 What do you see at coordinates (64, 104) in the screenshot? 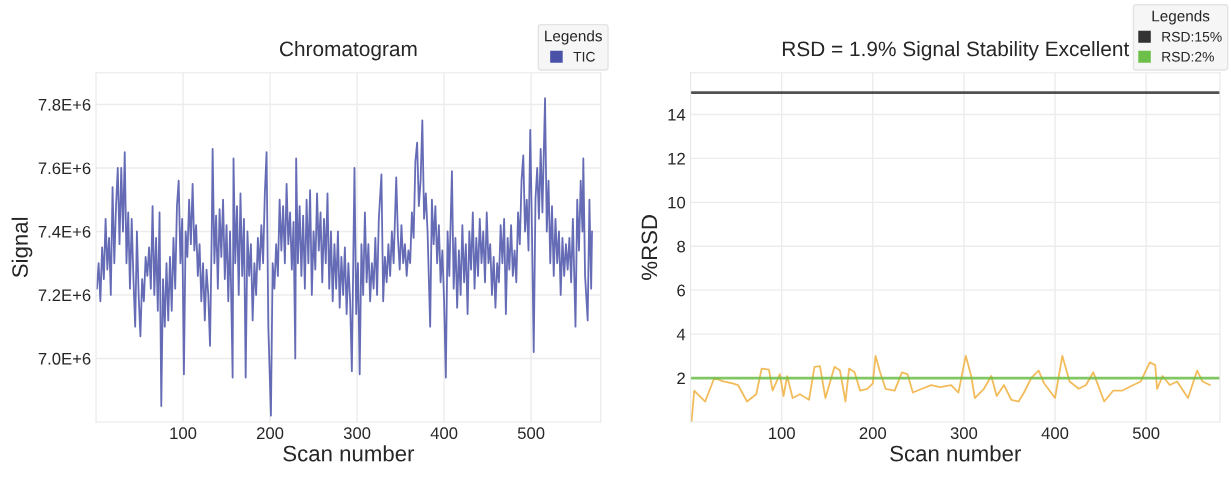
I see `y-tick-label: 7.8E+6` at bounding box center [64, 104].